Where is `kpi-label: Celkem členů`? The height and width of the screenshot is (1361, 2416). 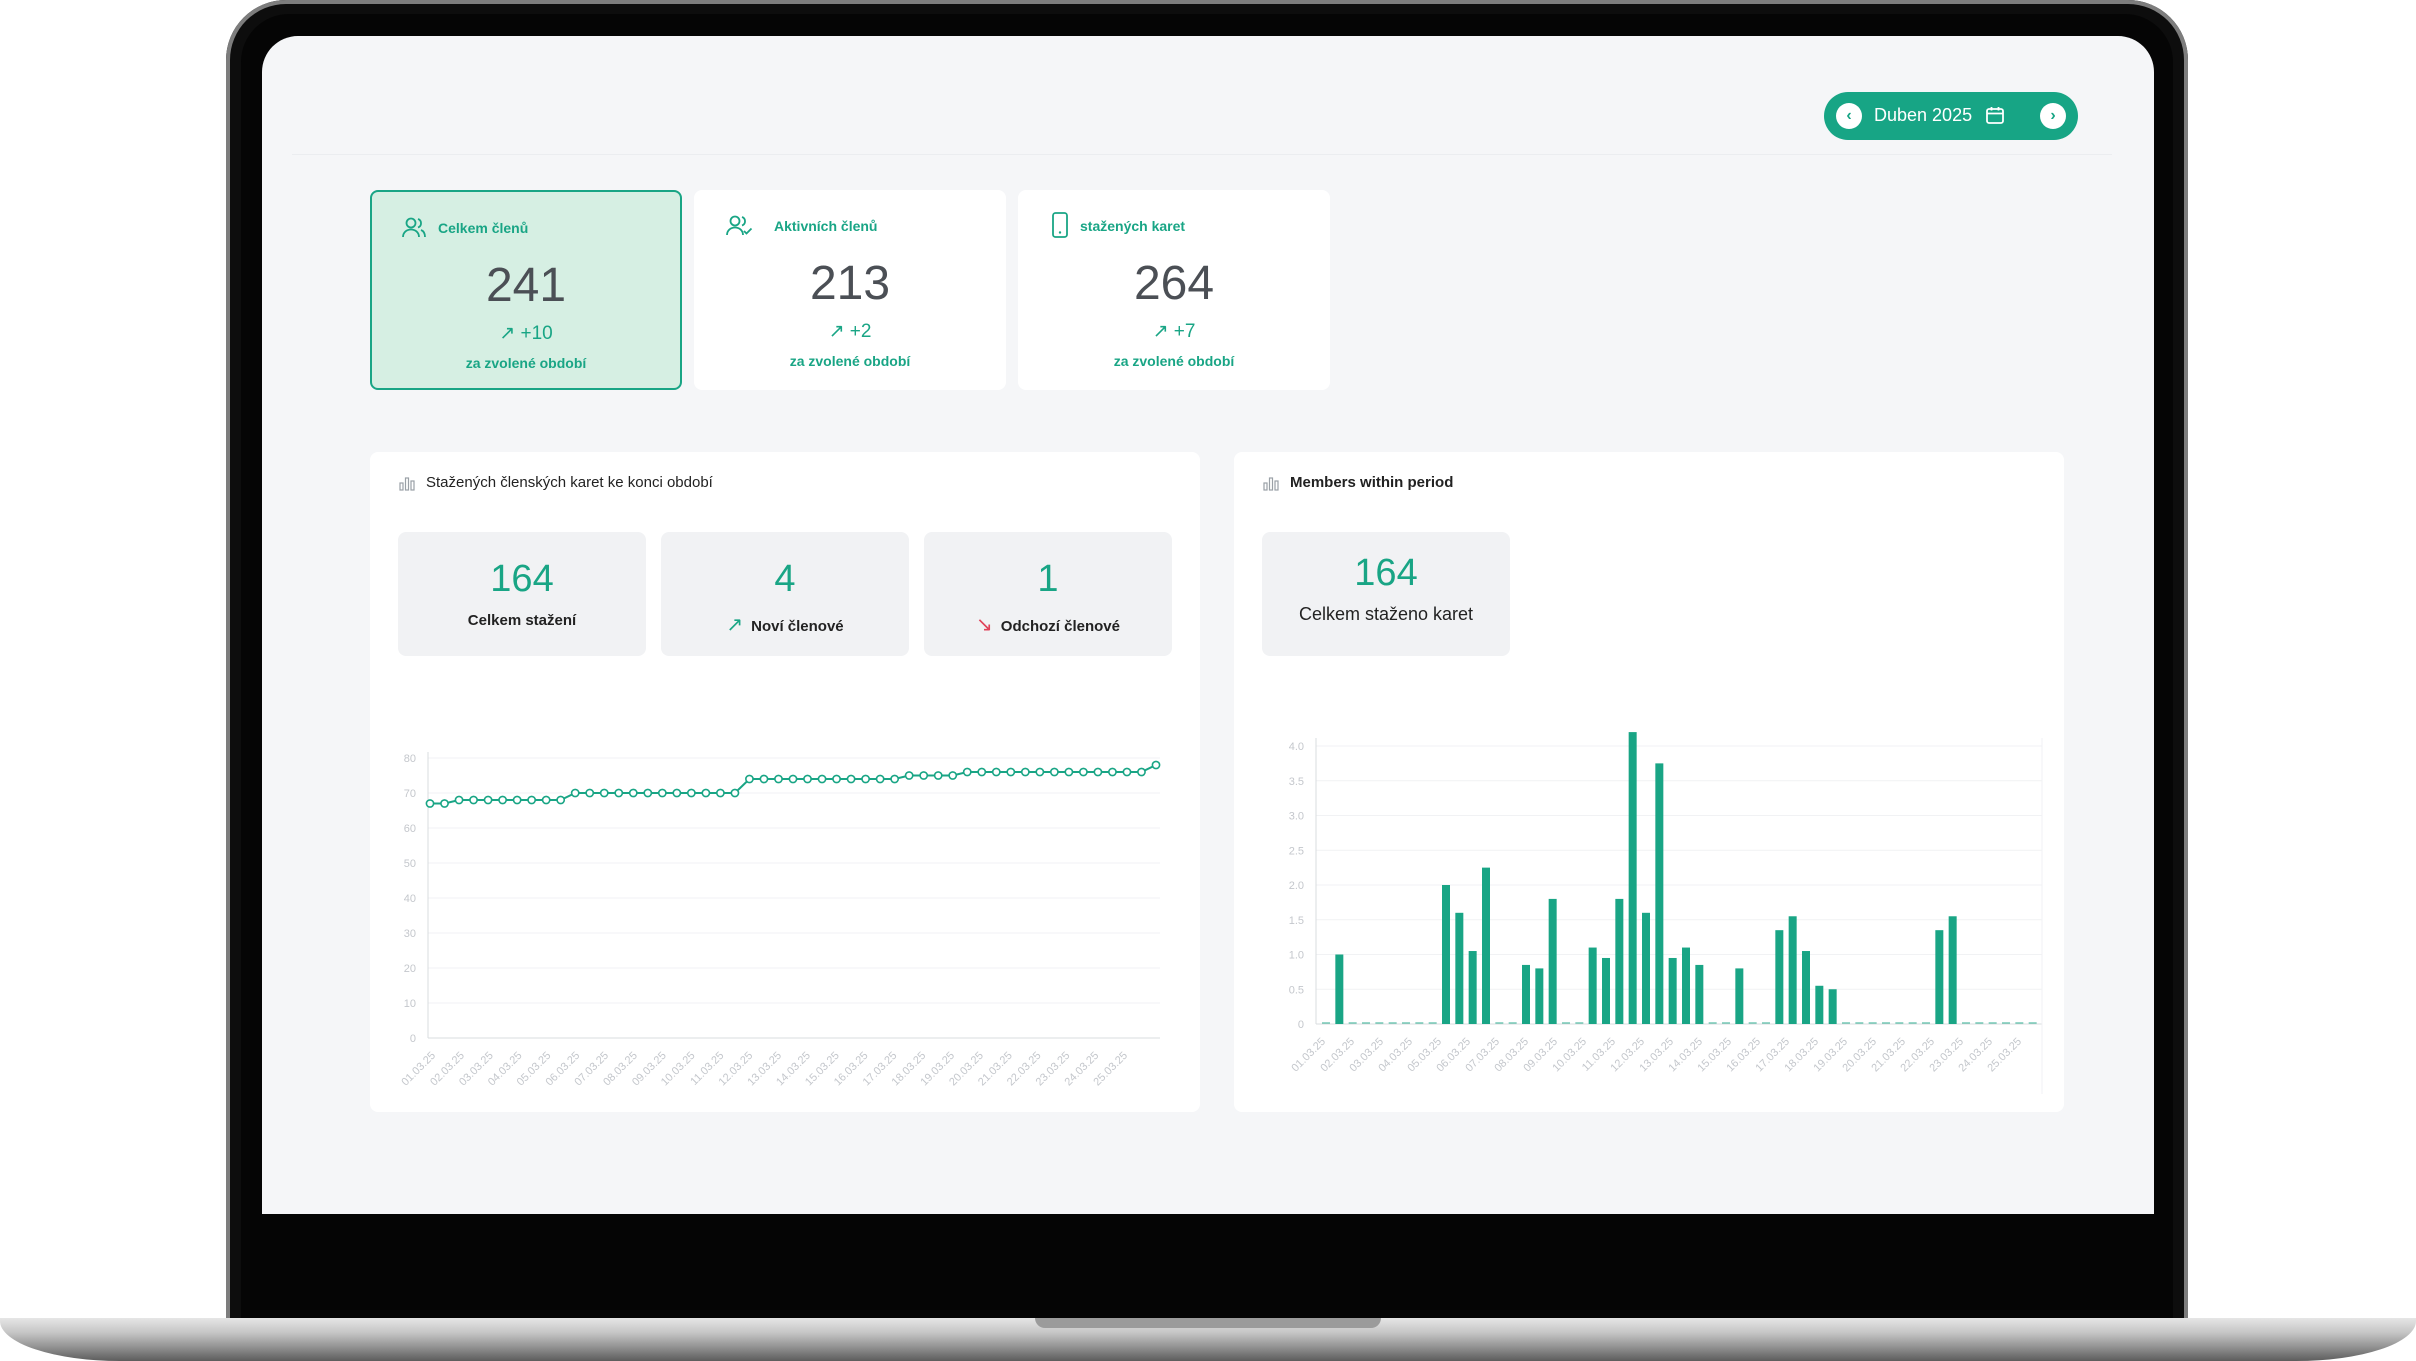 kpi-label: Celkem členů is located at coordinates (483, 228).